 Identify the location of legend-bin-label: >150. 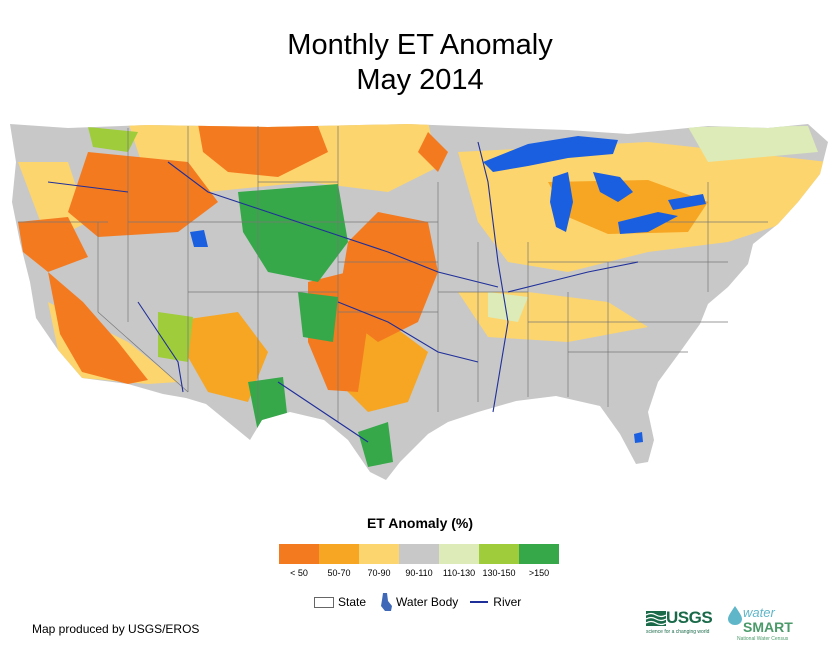
(539, 573).